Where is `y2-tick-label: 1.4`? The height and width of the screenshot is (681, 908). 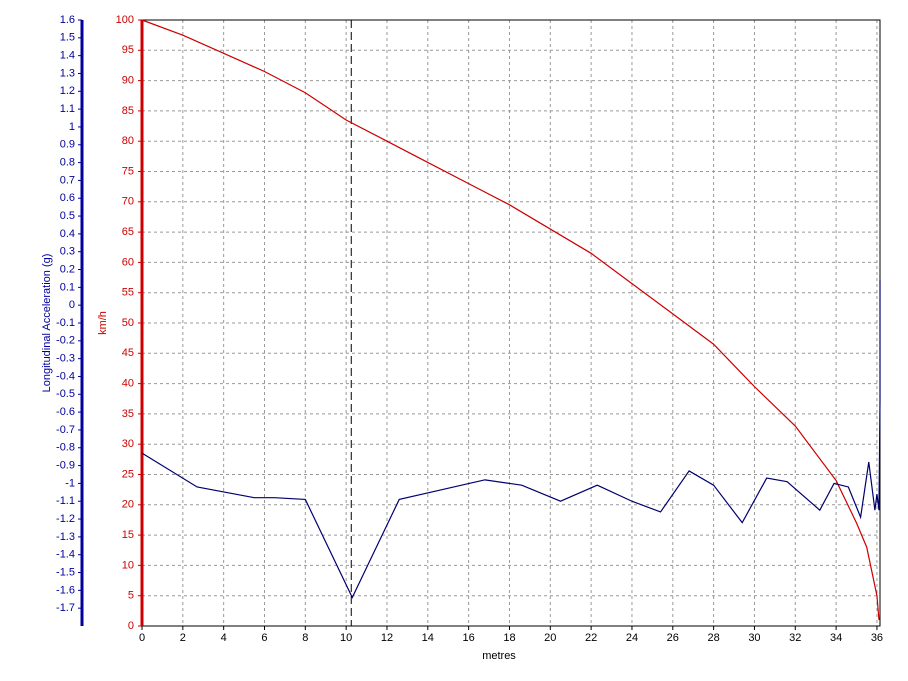
y2-tick-label: 1.4 is located at coordinates (67, 56).